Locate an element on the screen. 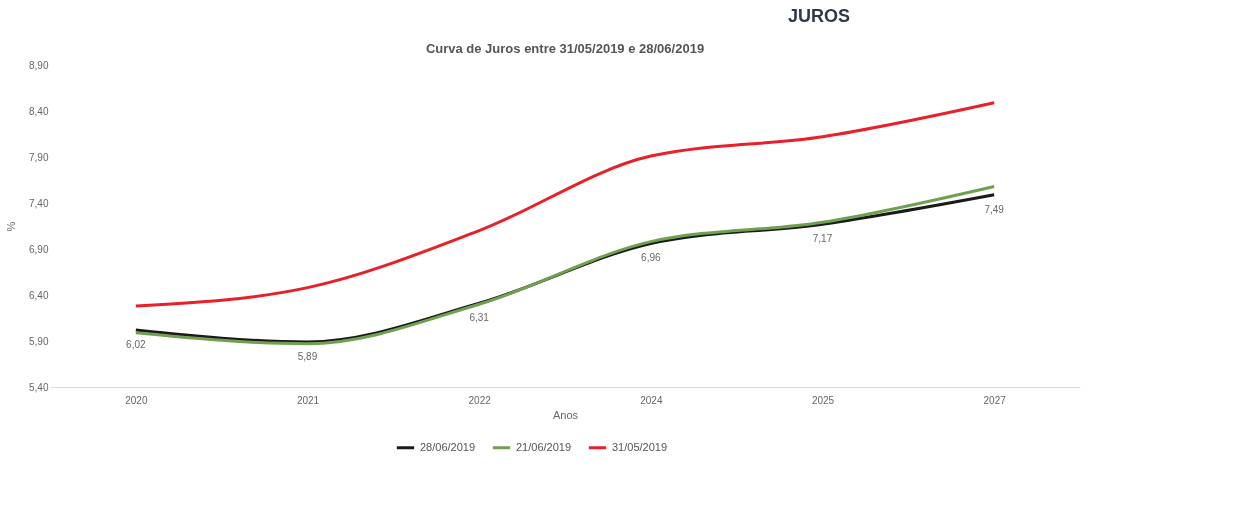 This screenshot has width=1233, height=517. data-label: 6,31 is located at coordinates (479, 318).